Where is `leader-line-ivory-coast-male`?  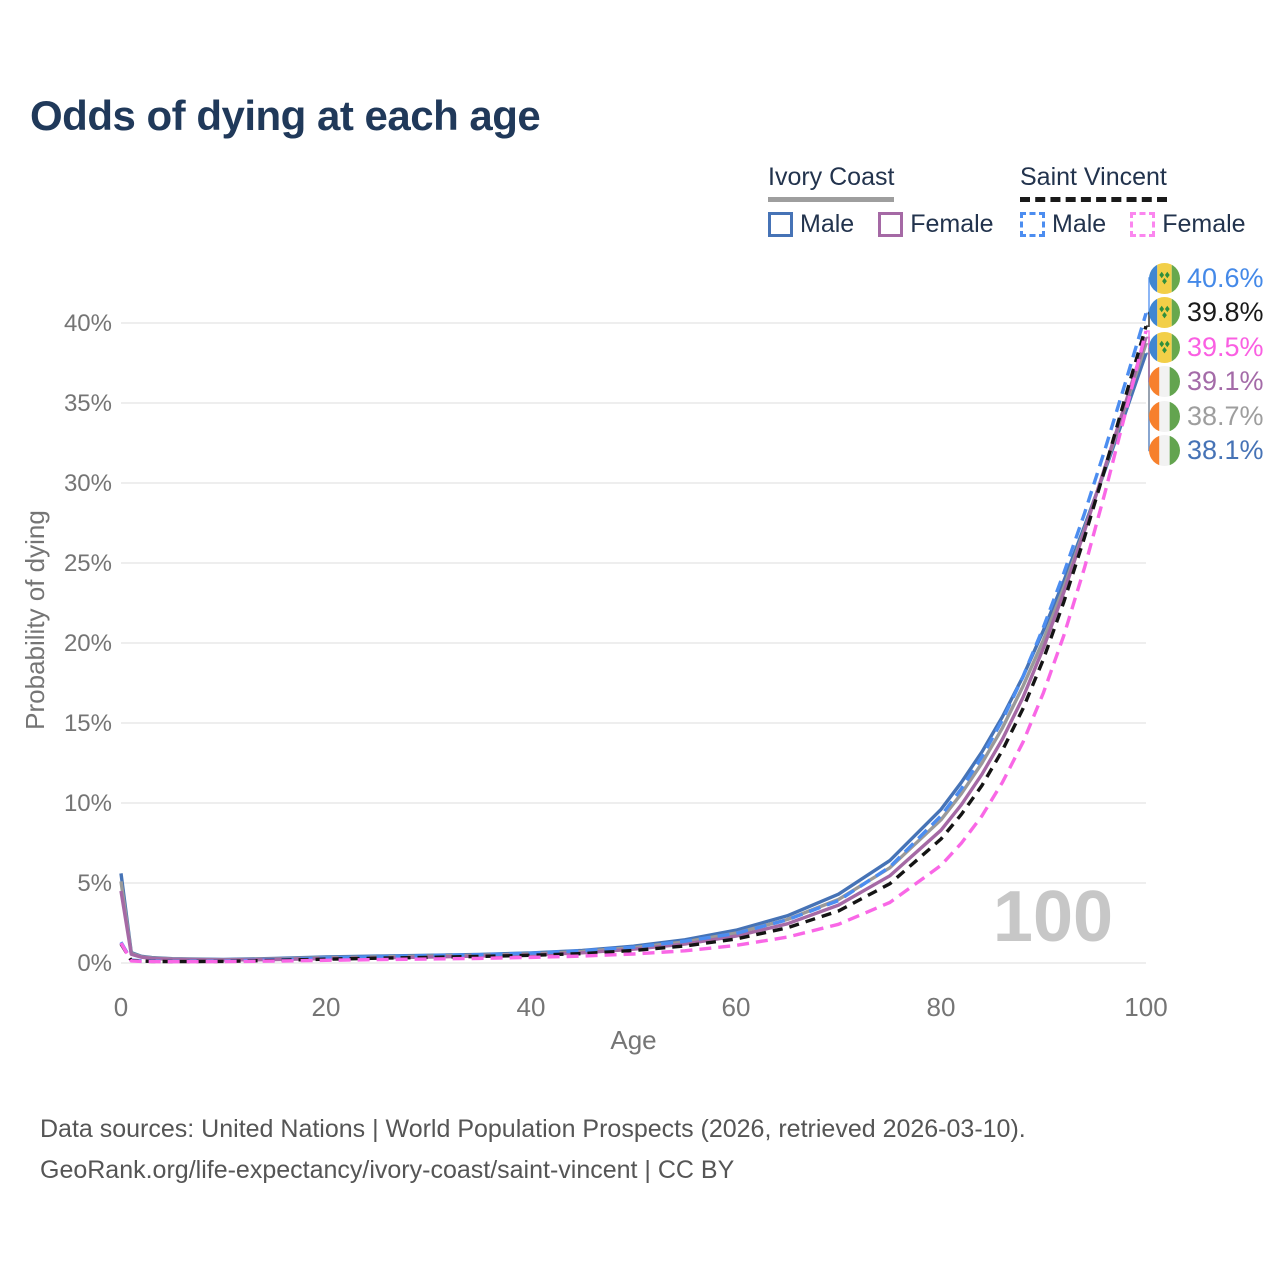
leader-line-ivory-coast-male is located at coordinates (1151, 402).